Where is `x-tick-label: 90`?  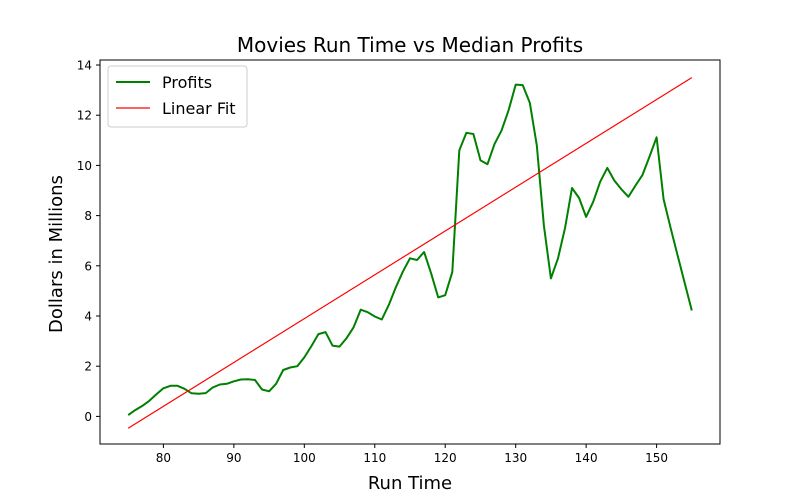 x-tick-label: 90 is located at coordinates (233, 458).